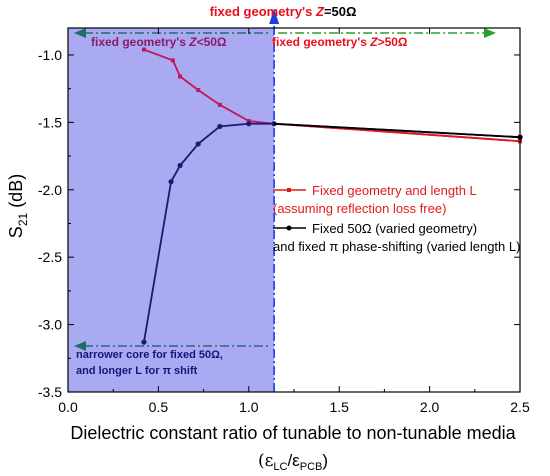 This screenshot has width=550, height=476. What do you see at coordinates (18, 206) in the screenshot?
I see `y-axis-title: S21 (dB)` at bounding box center [18, 206].